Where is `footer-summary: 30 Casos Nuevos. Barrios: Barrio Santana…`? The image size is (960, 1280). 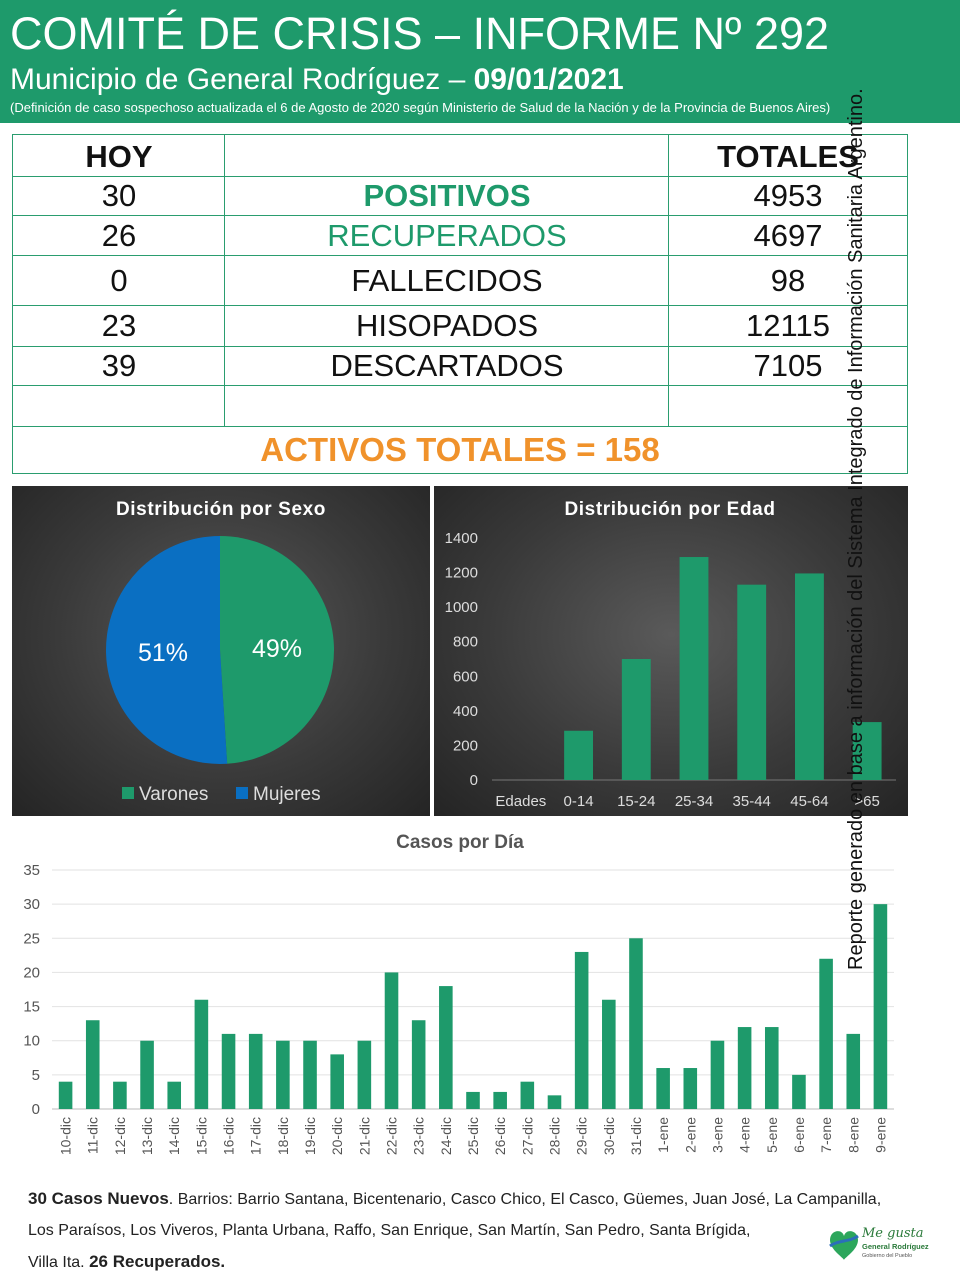
footer-summary: 30 Casos Nuevos. Barrios: Barrio Santana… is located at coordinates (468, 1230).